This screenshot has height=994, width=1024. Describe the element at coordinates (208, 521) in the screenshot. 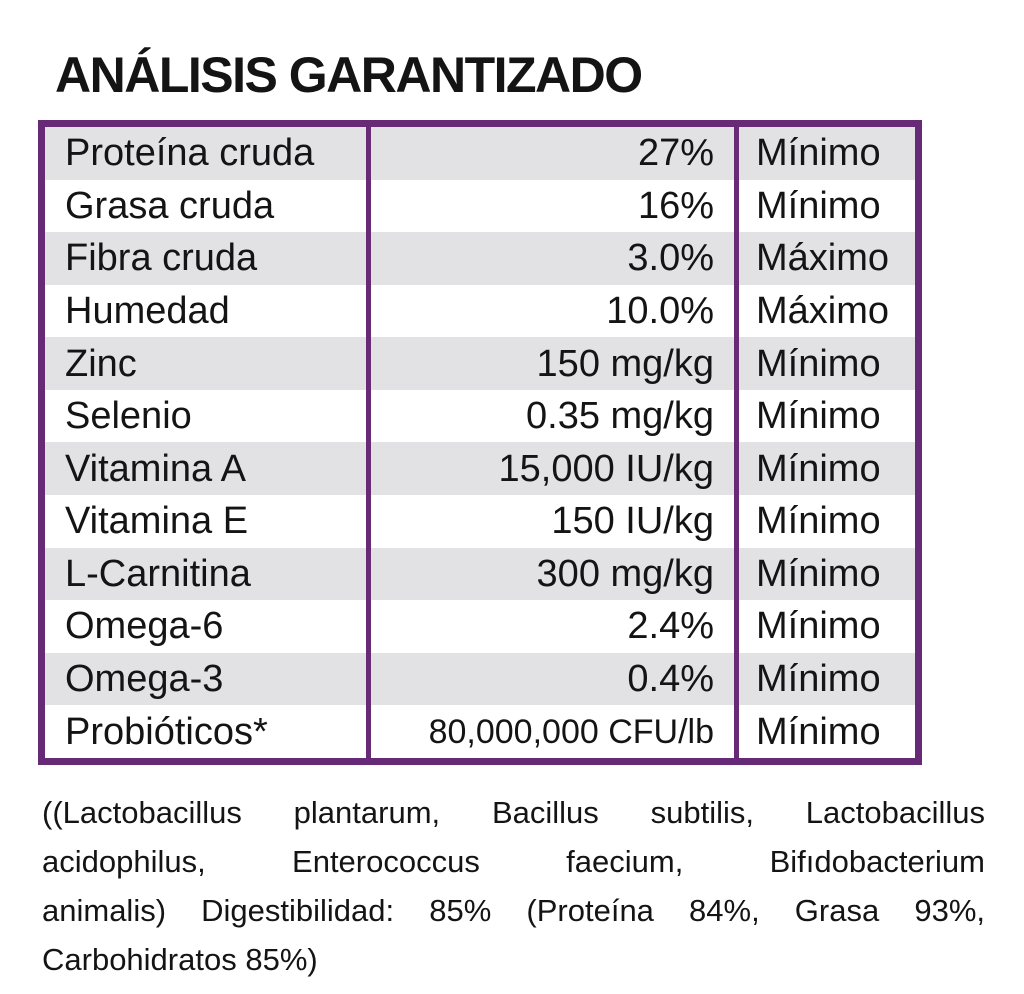

I see `nutrient-name: Vitamina E` at that location.